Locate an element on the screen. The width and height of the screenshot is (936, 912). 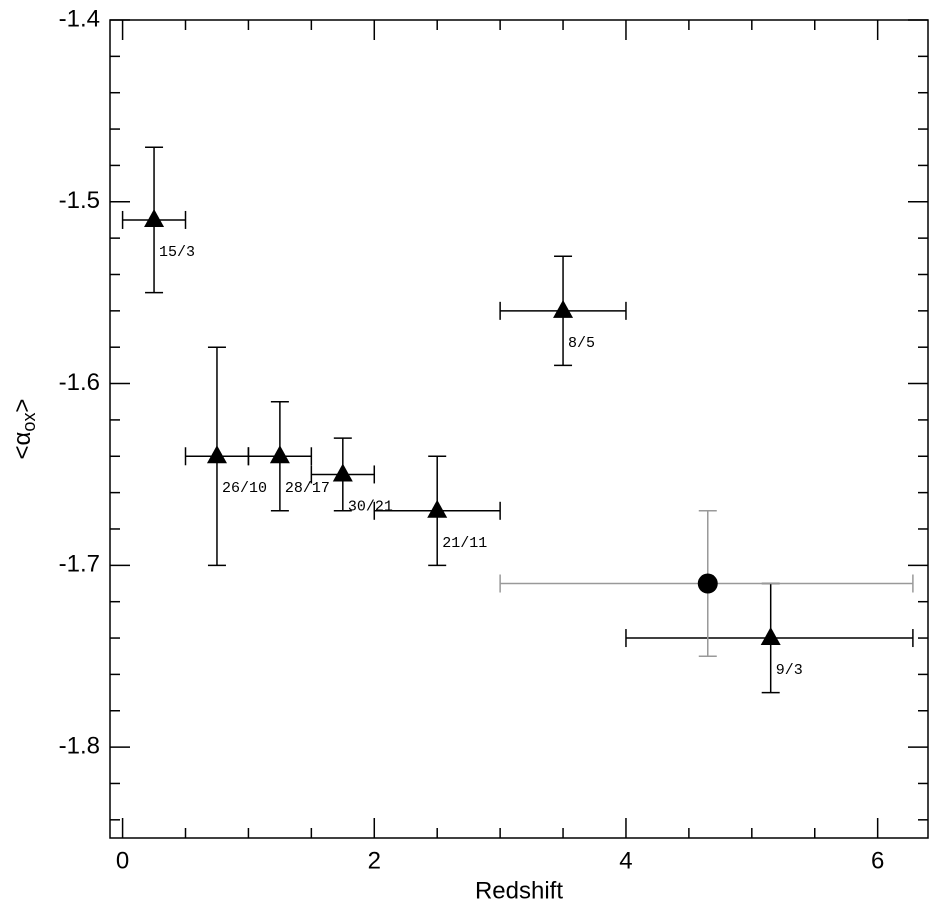
y-tick-label: -1.4 is located at coordinates (79, 18).